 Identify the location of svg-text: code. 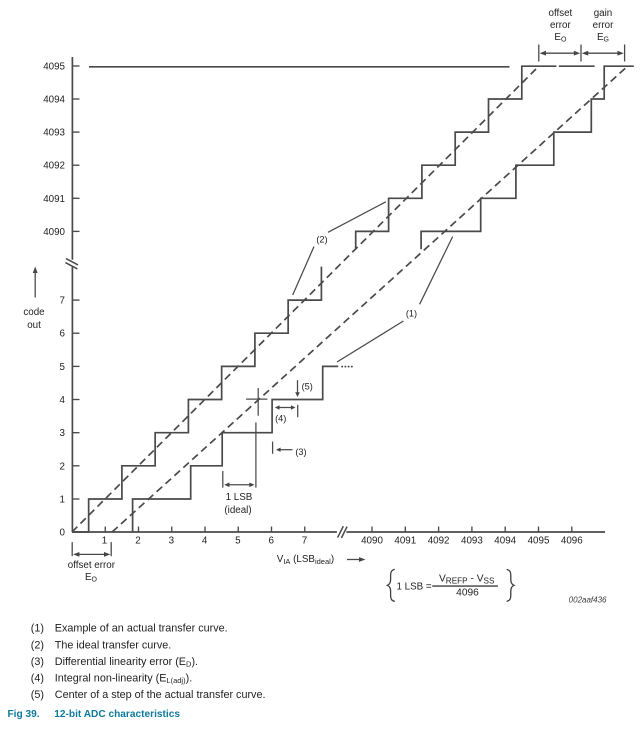
(34, 312).